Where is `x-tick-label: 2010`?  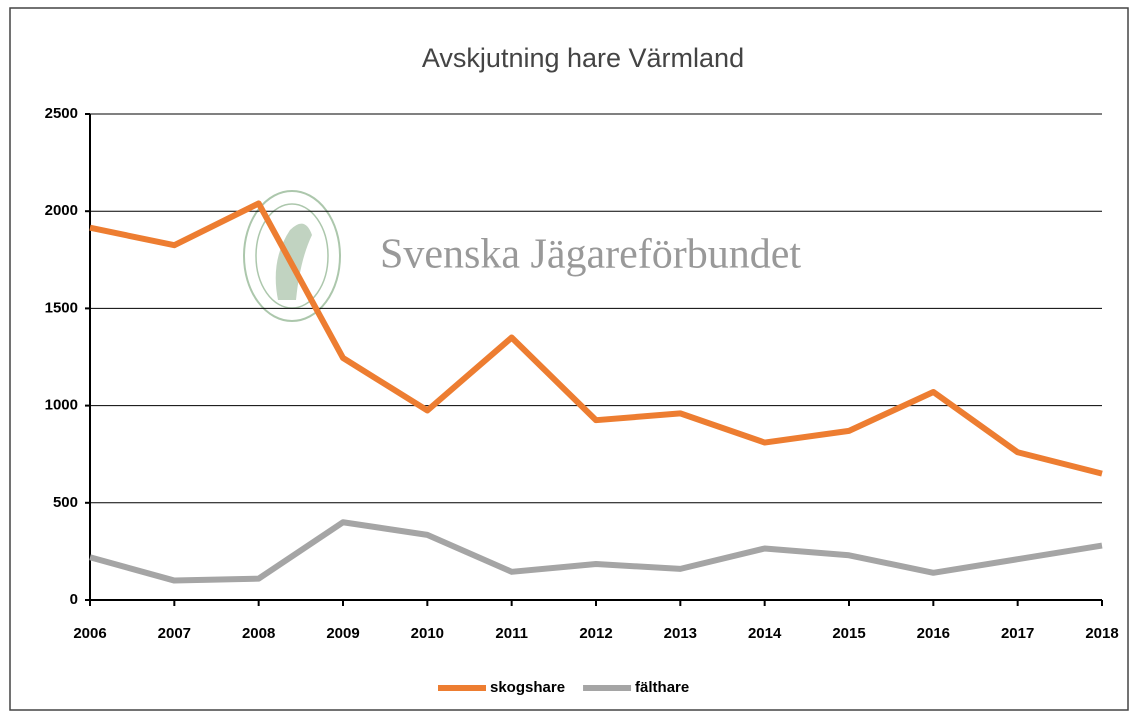
x-tick-label: 2010 is located at coordinates (427, 633).